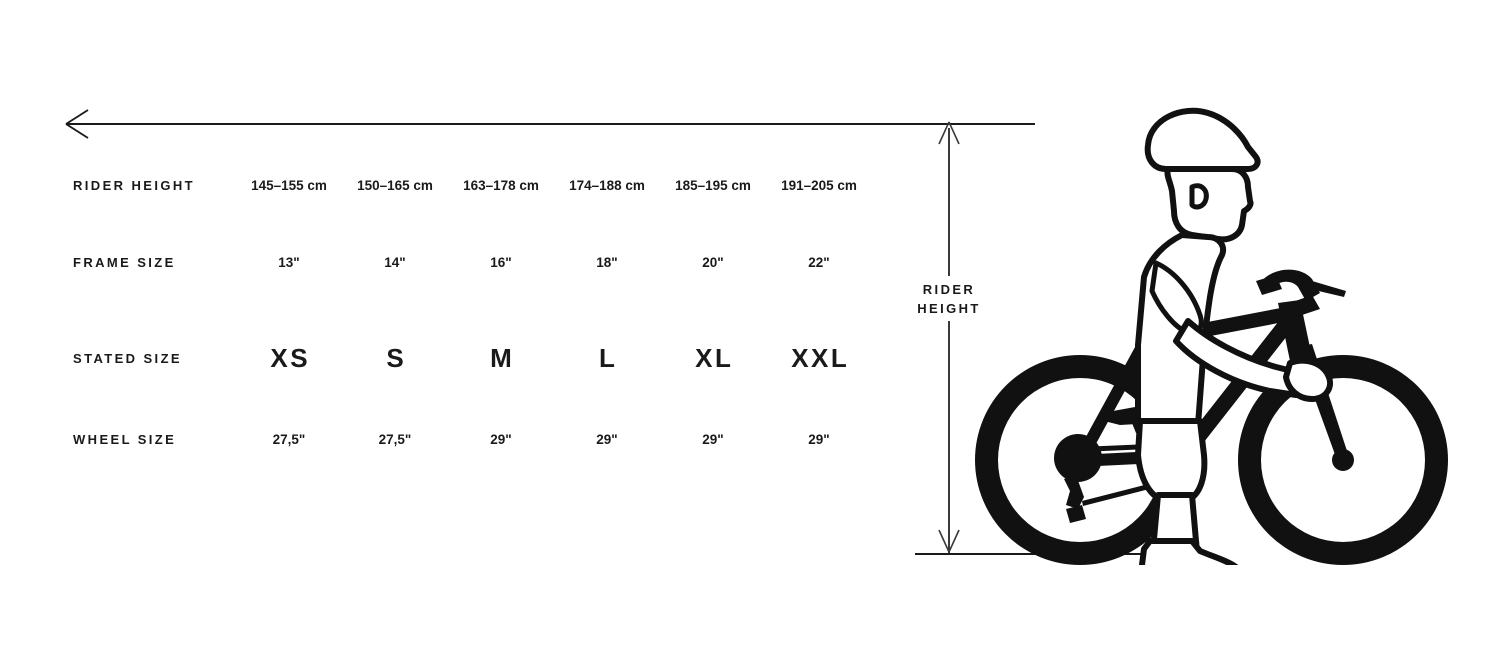 Image resolution: width=1500 pixels, height=667 pixels. Describe the element at coordinates (502, 357) in the screenshot. I see `cell-stated-size-2: M` at that location.